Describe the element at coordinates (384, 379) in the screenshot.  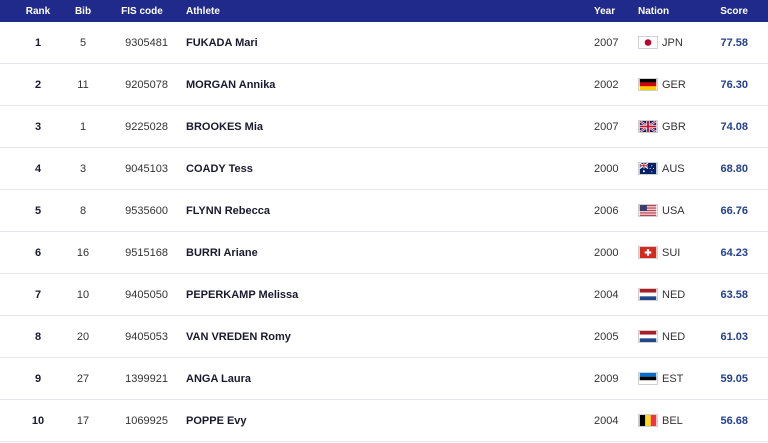
I see `table-row: 9 27 1399921 ANGA Laura 2009 EST 59.05` at that location.